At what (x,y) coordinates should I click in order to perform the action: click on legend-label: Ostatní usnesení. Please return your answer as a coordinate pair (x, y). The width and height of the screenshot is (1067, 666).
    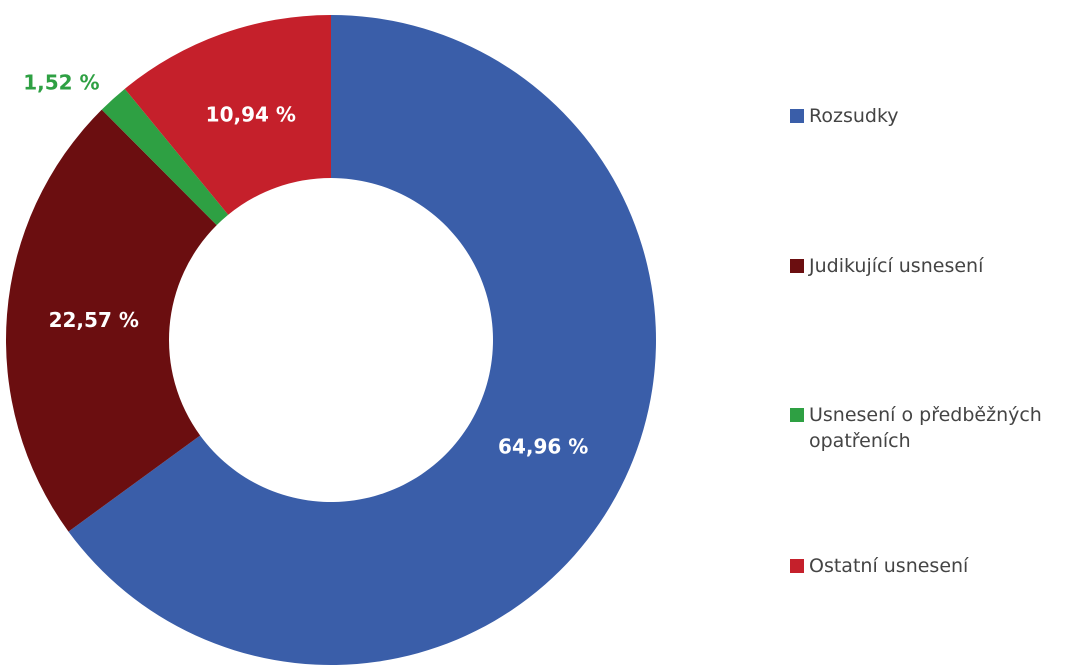
    Looking at the image, I should click on (889, 566).